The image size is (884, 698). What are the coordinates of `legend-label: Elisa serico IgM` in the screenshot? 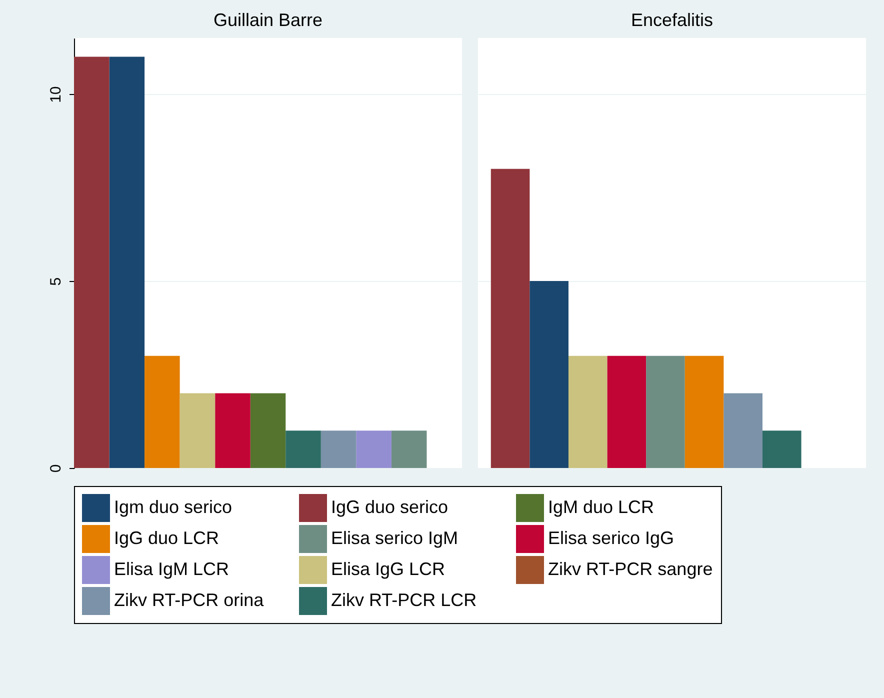 It's located at (394, 538).